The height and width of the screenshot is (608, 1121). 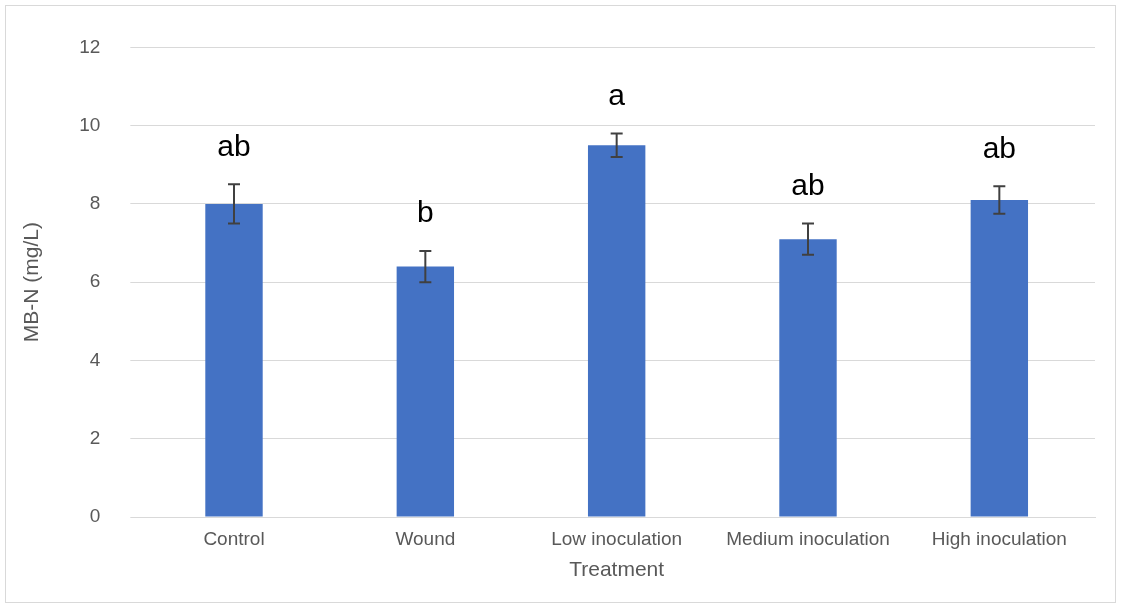 I want to click on y-tick-label: 4, so click(x=95, y=359).